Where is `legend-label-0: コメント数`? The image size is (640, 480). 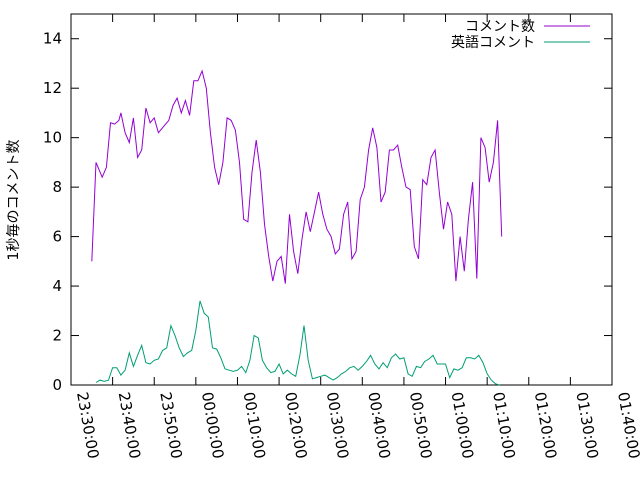
legend-label-0: コメント数 is located at coordinates (500, 27).